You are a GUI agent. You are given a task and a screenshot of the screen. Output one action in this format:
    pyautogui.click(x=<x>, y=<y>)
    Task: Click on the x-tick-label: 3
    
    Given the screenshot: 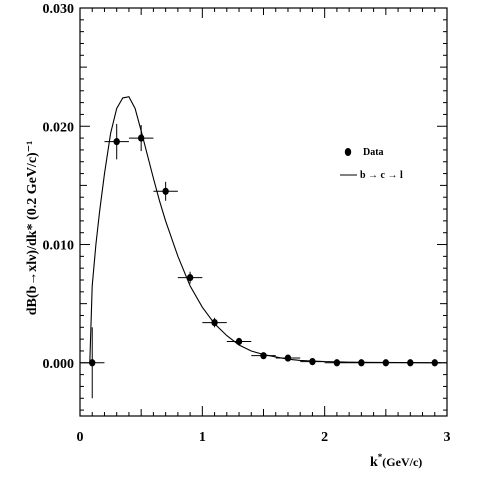 What is the action you would take?
    pyautogui.click(x=447, y=437)
    